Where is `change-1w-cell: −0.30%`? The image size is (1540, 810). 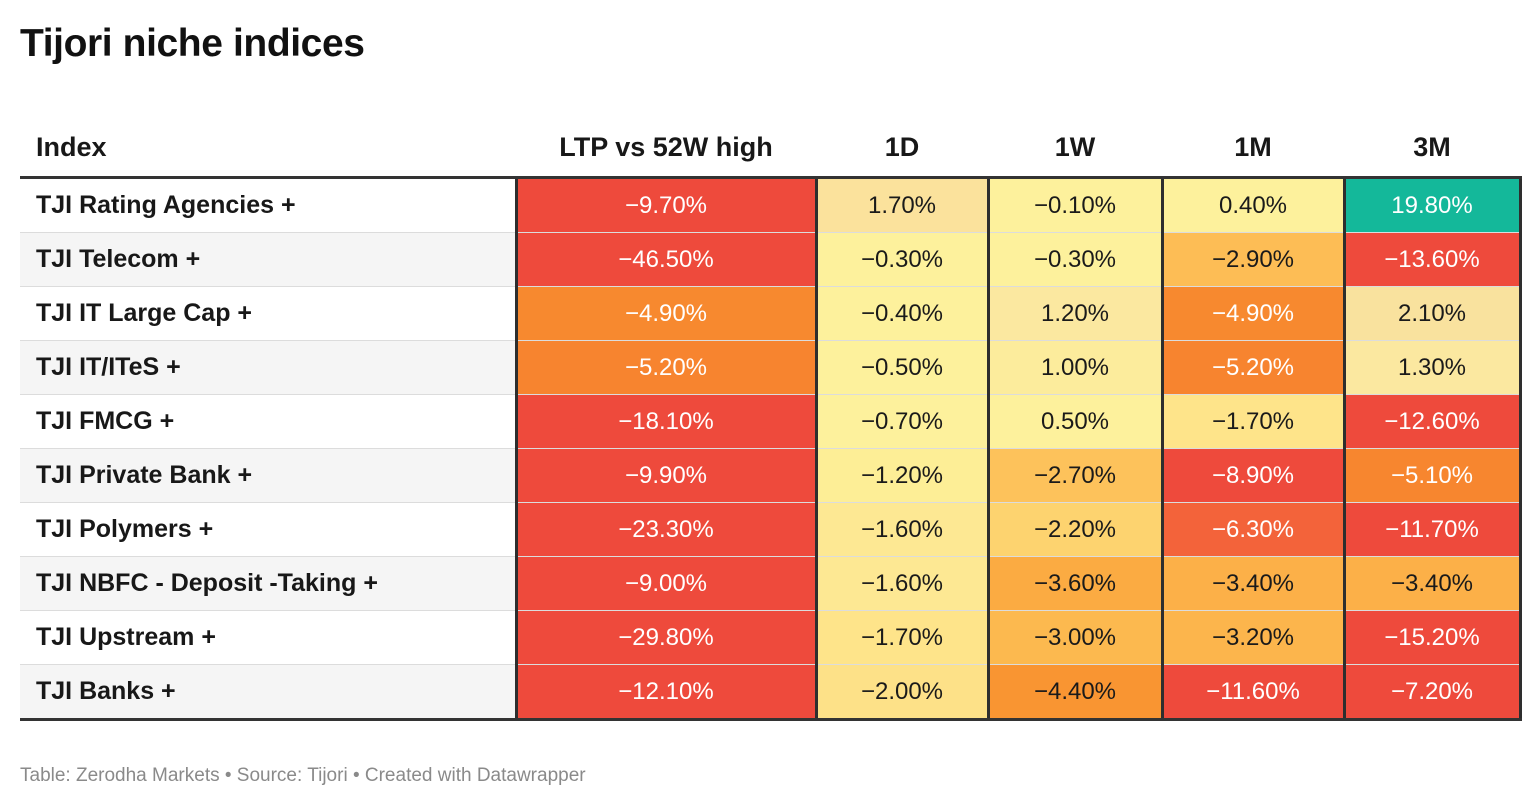
change-1w-cell: −0.30% is located at coordinates (1075, 259).